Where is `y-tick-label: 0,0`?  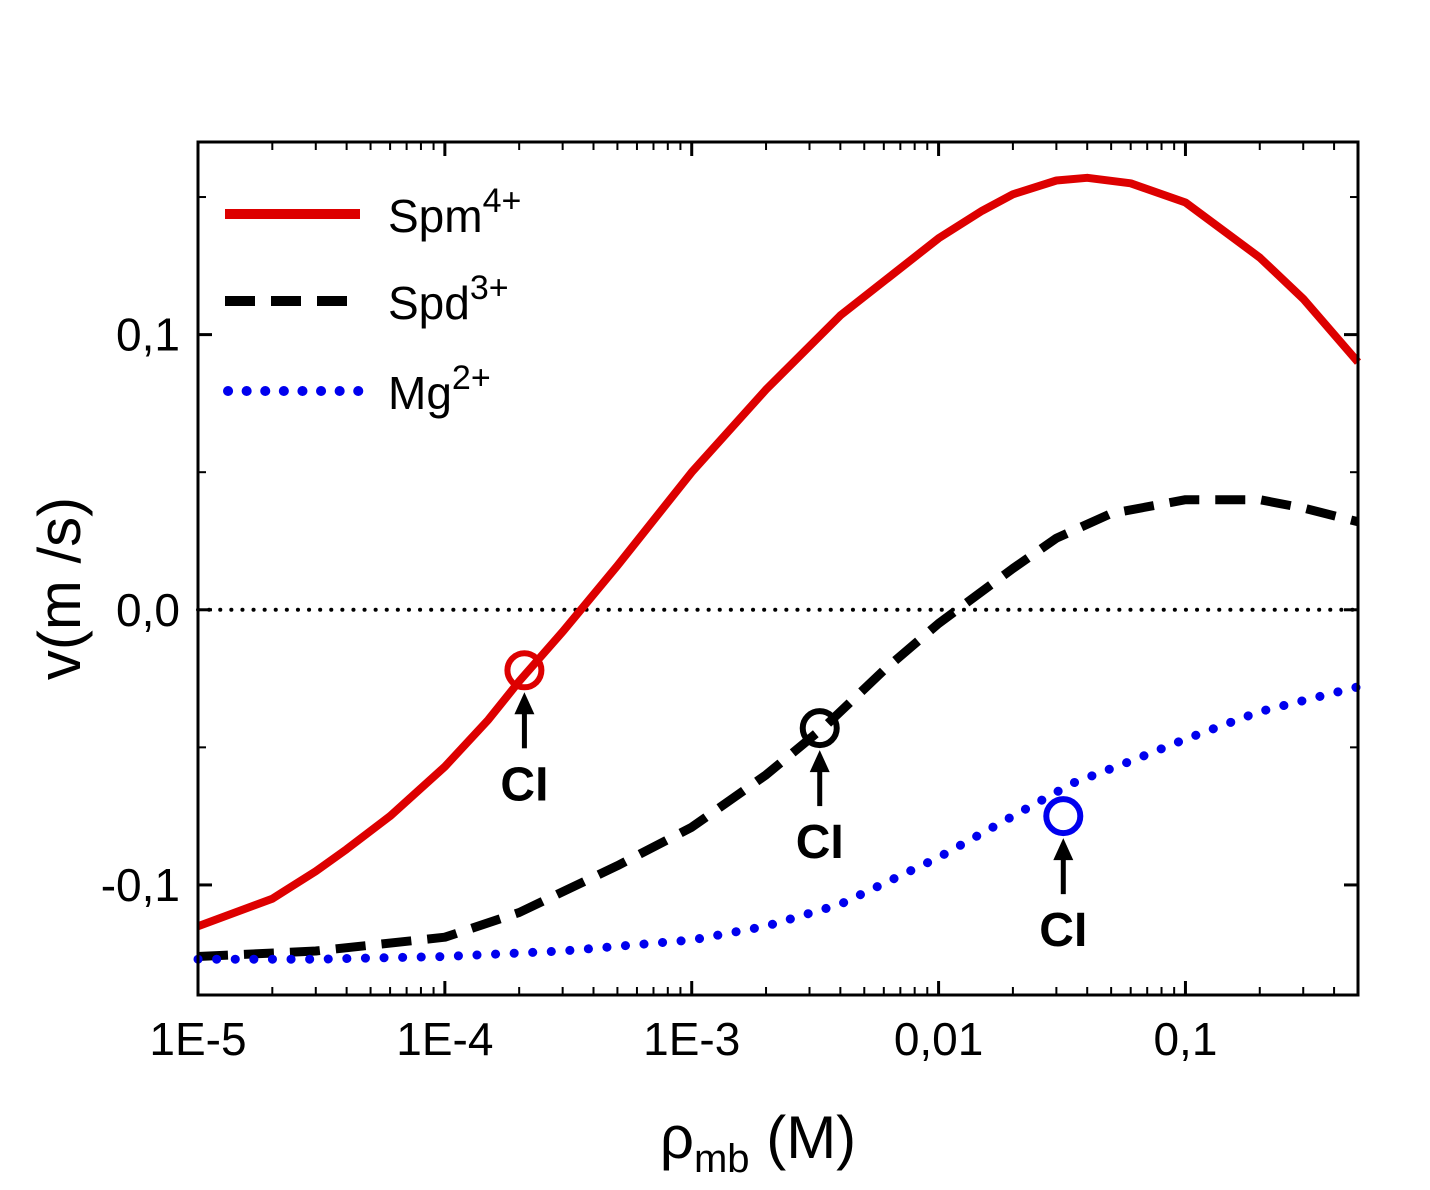 y-tick-label: 0,0 is located at coordinates (148, 610).